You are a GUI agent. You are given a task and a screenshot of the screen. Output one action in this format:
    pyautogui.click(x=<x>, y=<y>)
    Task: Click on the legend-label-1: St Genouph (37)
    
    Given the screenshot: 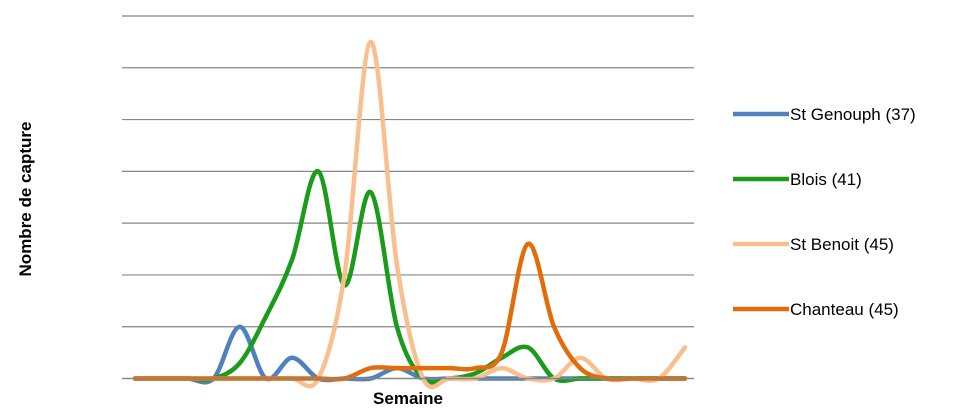 What is the action you would take?
    pyautogui.click(x=853, y=114)
    